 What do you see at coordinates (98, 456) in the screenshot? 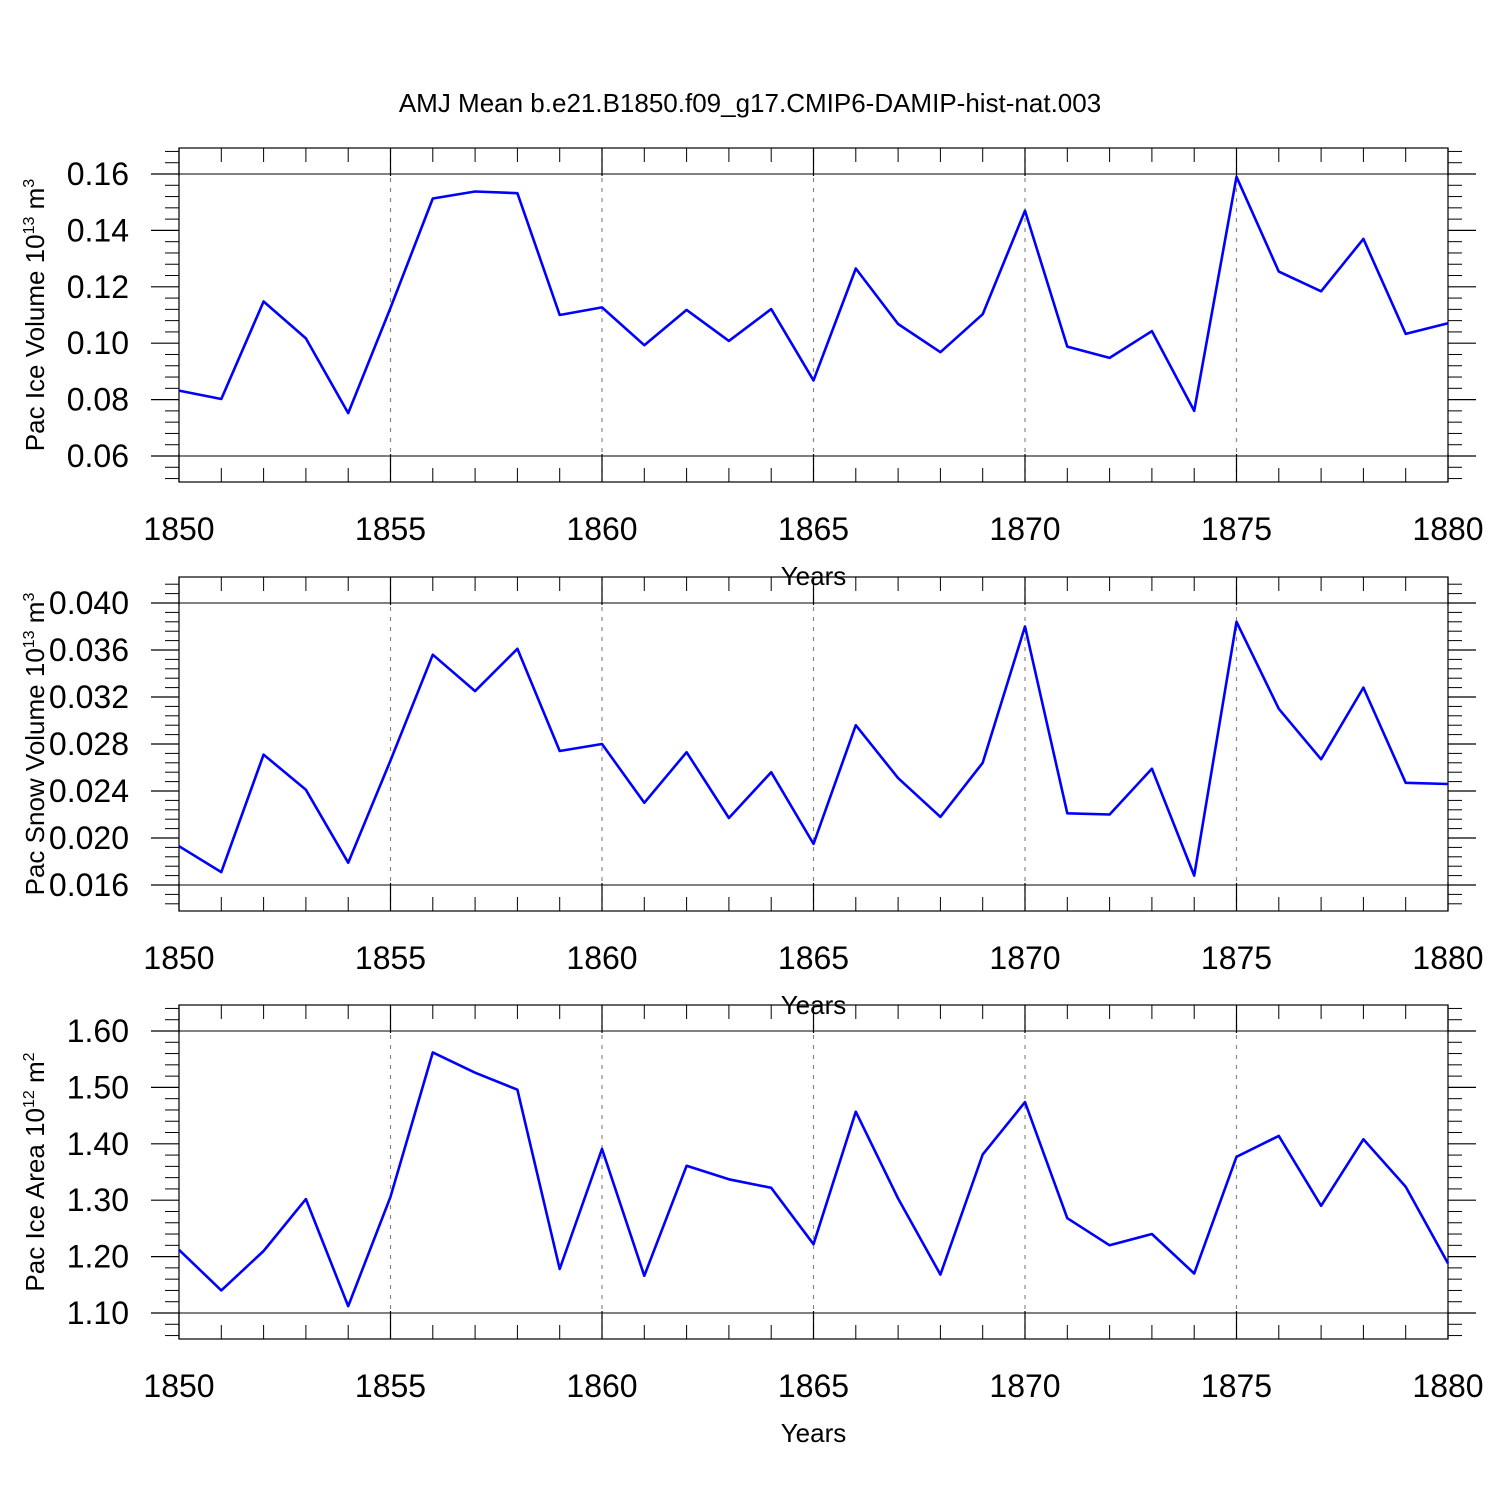
I see `y-tick-label: 0.06` at bounding box center [98, 456].